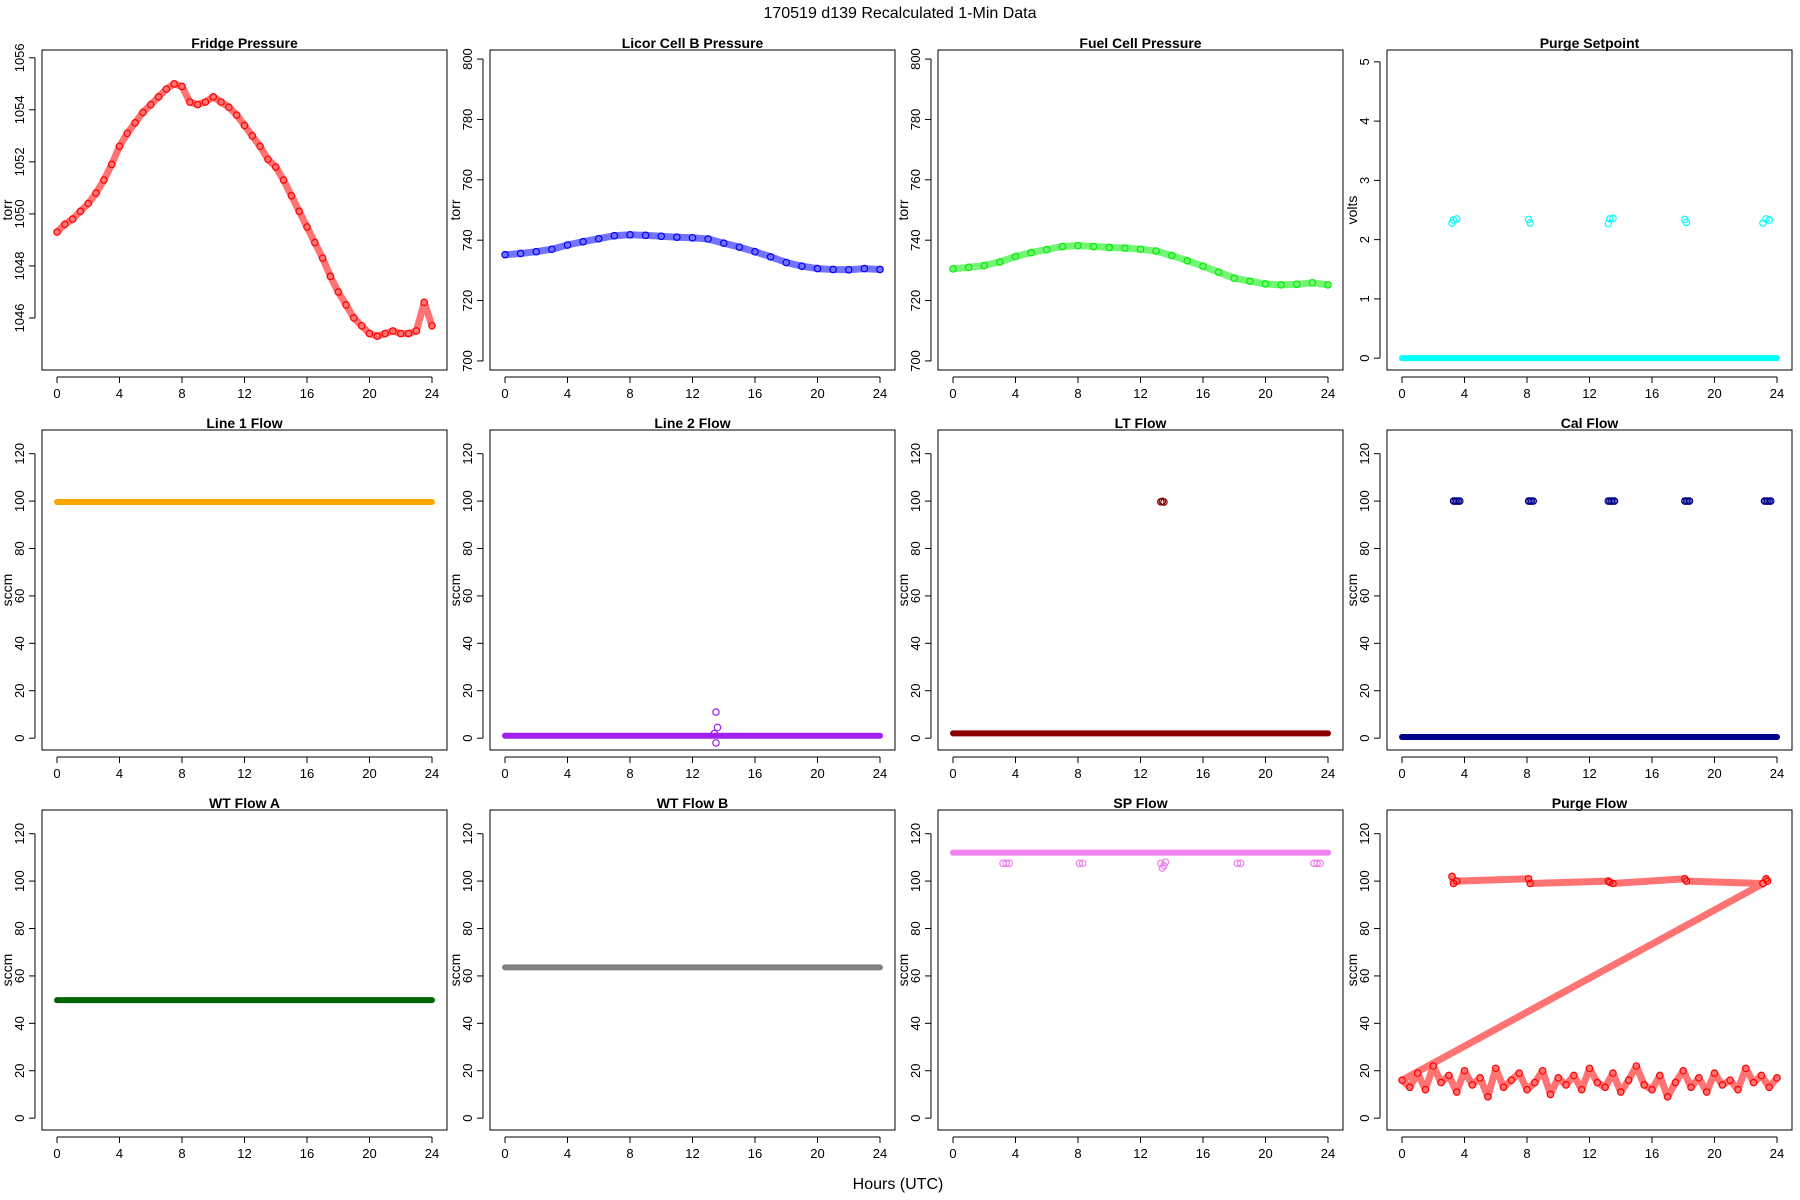 The height and width of the screenshot is (1200, 1800). Describe the element at coordinates (693, 803) in the screenshot. I see `panel-title: WT Flow B` at that location.